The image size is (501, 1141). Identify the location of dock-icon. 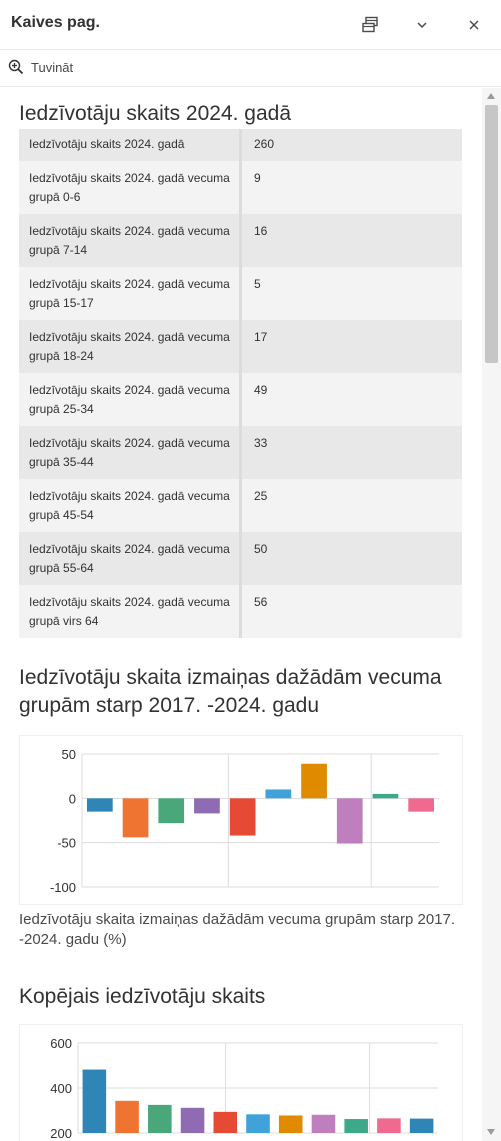
(370, 24).